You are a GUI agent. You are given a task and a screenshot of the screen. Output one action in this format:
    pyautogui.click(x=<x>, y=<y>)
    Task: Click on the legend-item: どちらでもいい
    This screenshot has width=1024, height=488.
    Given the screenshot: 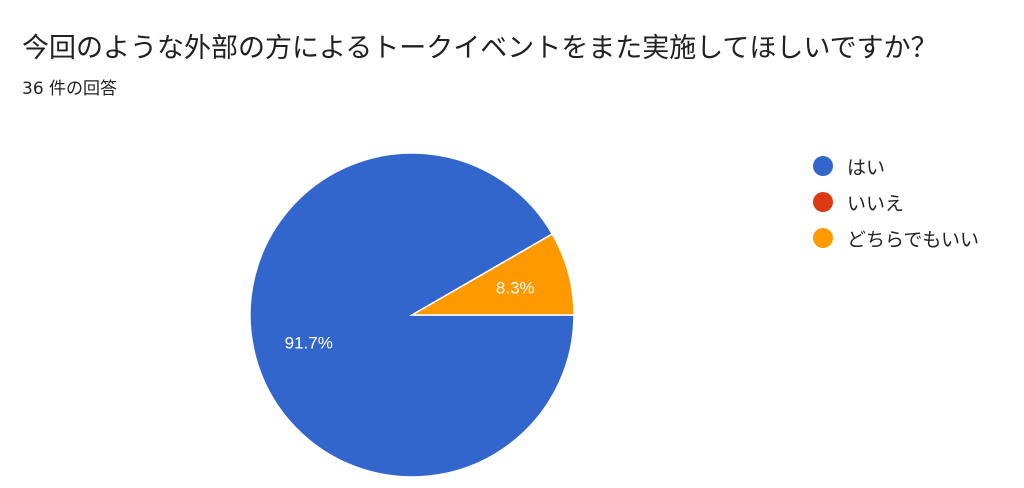 What is the action you would take?
    pyautogui.click(x=896, y=238)
    